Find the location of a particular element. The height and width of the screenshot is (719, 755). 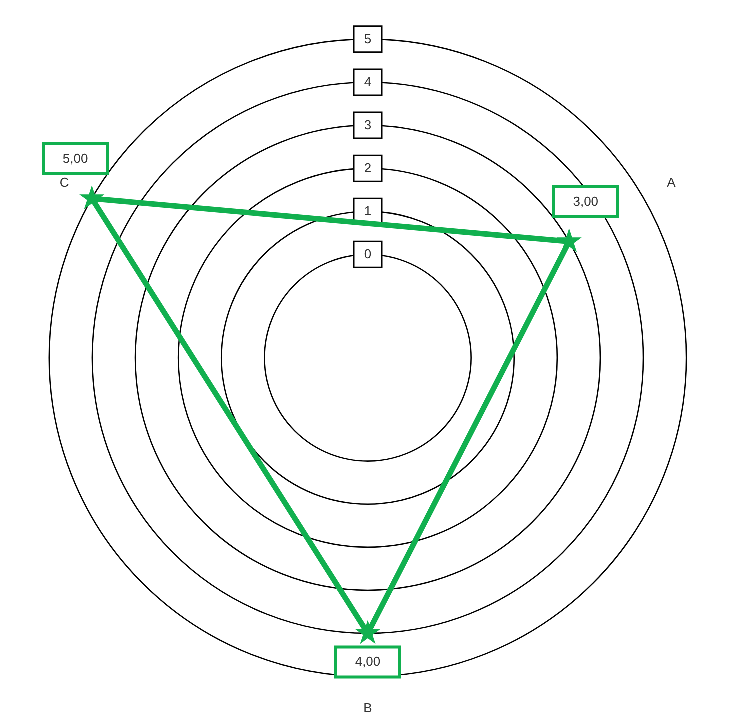

y-tick-label: 4 is located at coordinates (368, 82).